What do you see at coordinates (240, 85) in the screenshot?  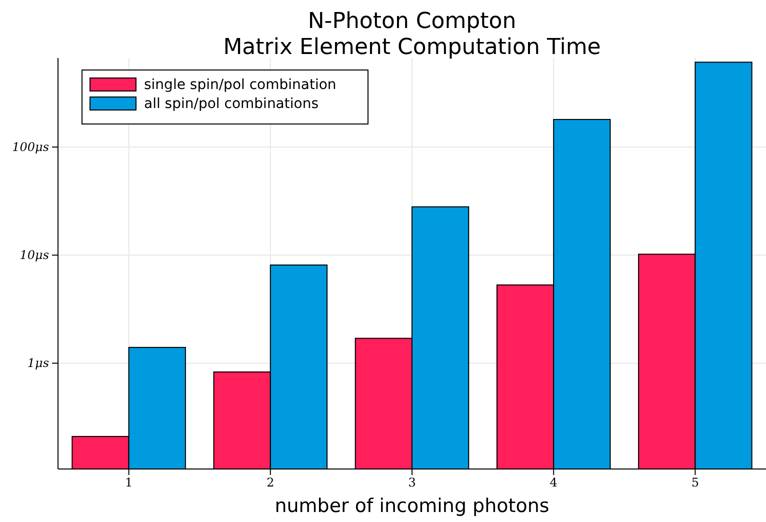 I see `legend-label: single spin/pol combination` at bounding box center [240, 85].